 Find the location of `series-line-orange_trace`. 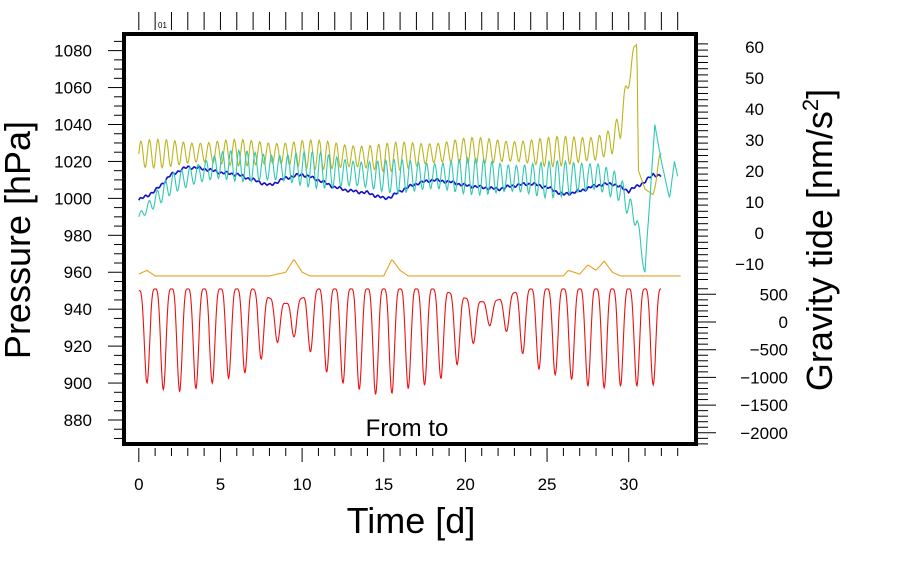

series-line-orange_trace is located at coordinates (409, 268).